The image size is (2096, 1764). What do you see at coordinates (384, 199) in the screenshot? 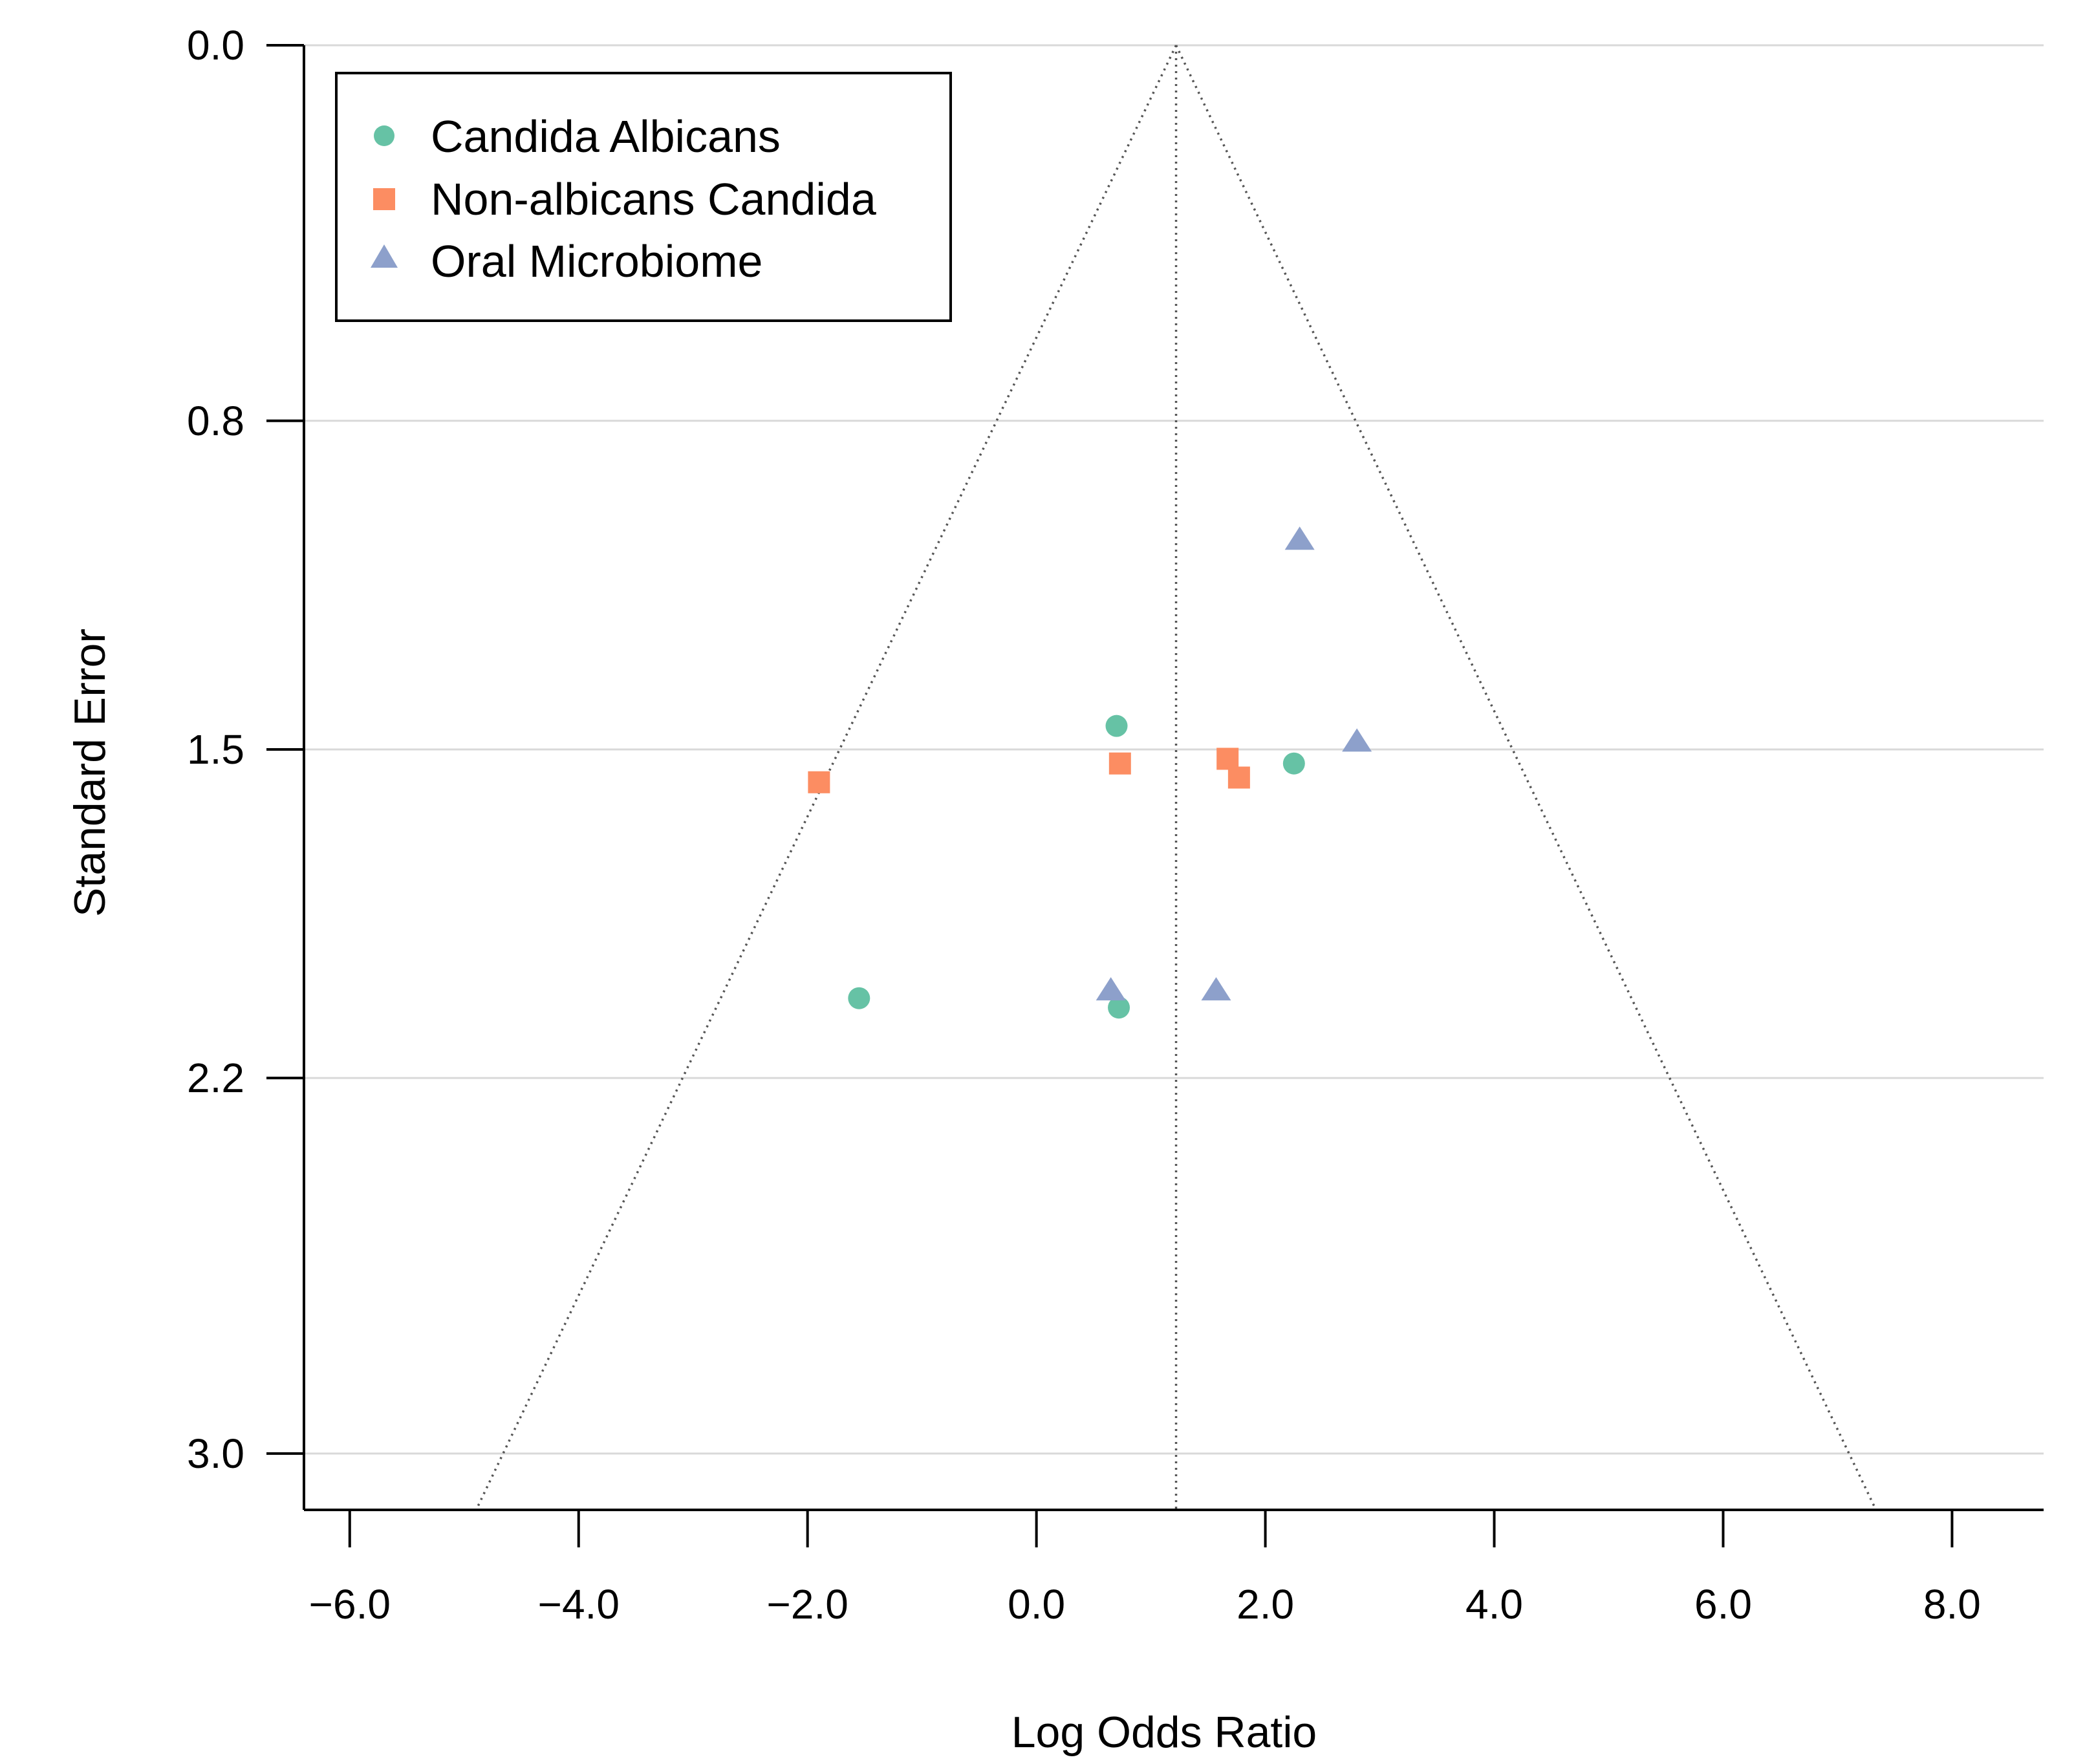
I see `legend-marker-non-albicans-candida` at bounding box center [384, 199].